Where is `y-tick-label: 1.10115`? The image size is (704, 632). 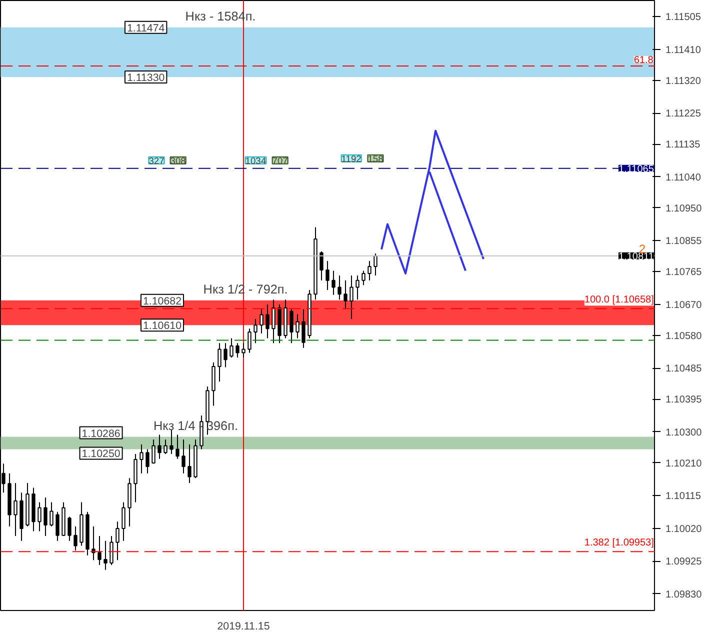 y-tick-label: 1.10115 is located at coordinates (684, 496).